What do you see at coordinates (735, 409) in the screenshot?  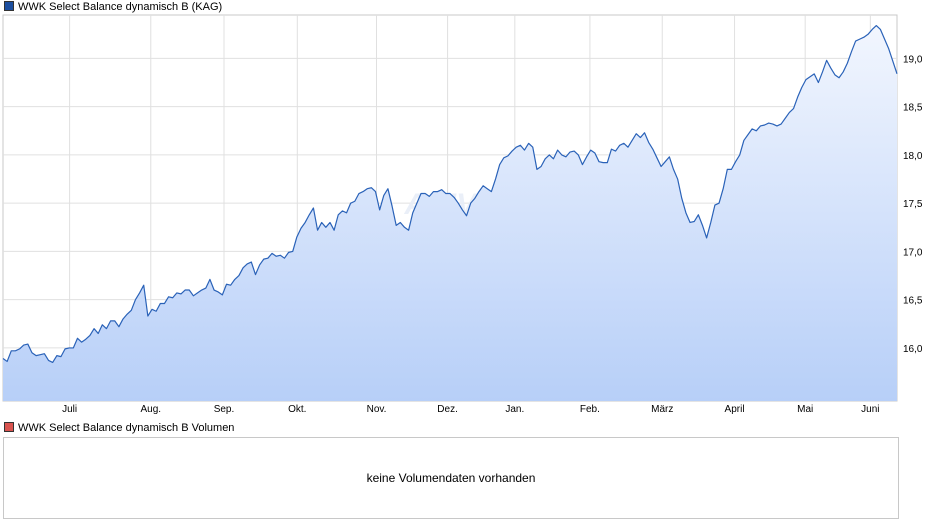 I see `x-tick-label: April` at bounding box center [735, 409].